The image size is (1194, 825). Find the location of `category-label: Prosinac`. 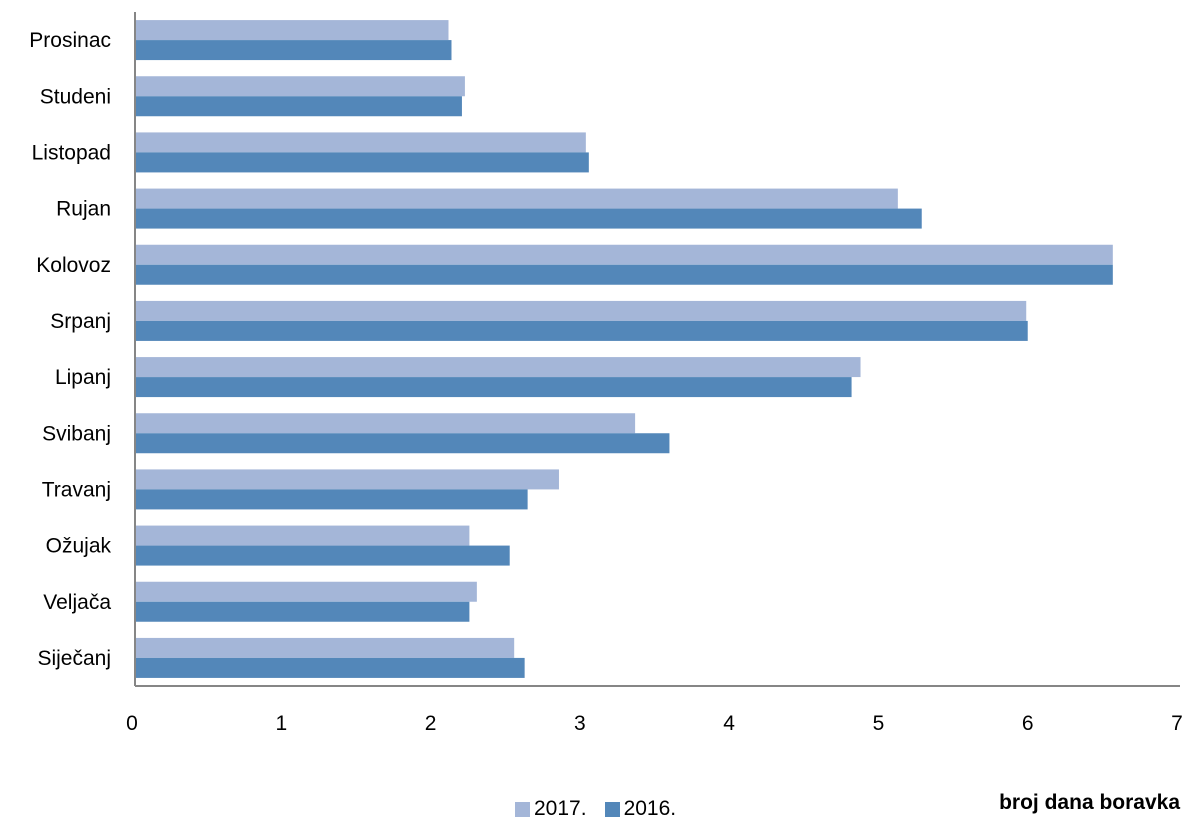

category-label: Prosinac is located at coordinates (70, 40).